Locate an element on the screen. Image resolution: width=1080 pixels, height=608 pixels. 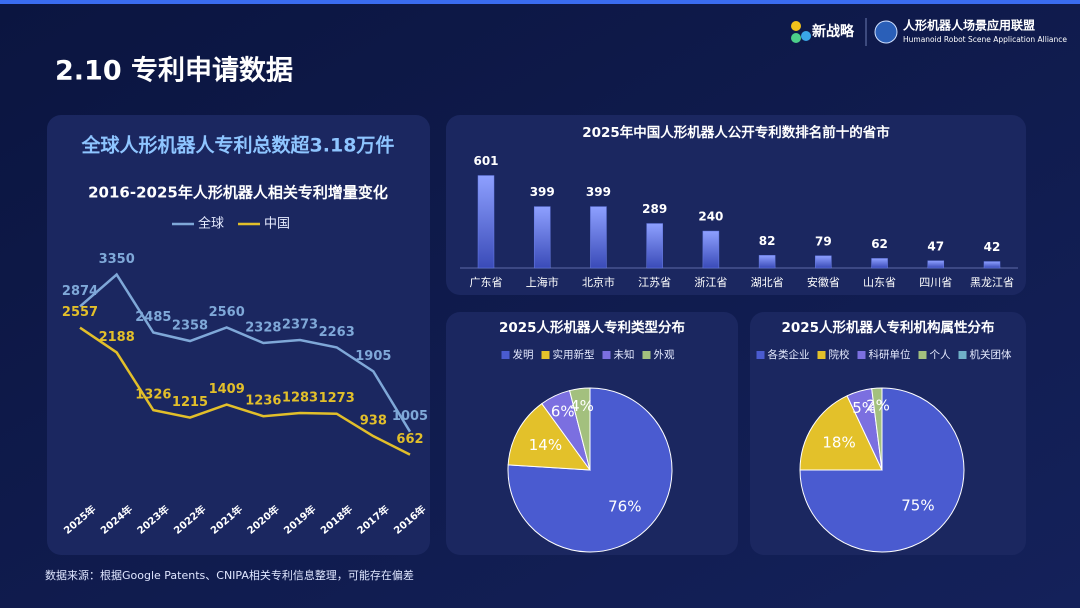
data-label: 18% is located at coordinates (838, 442).